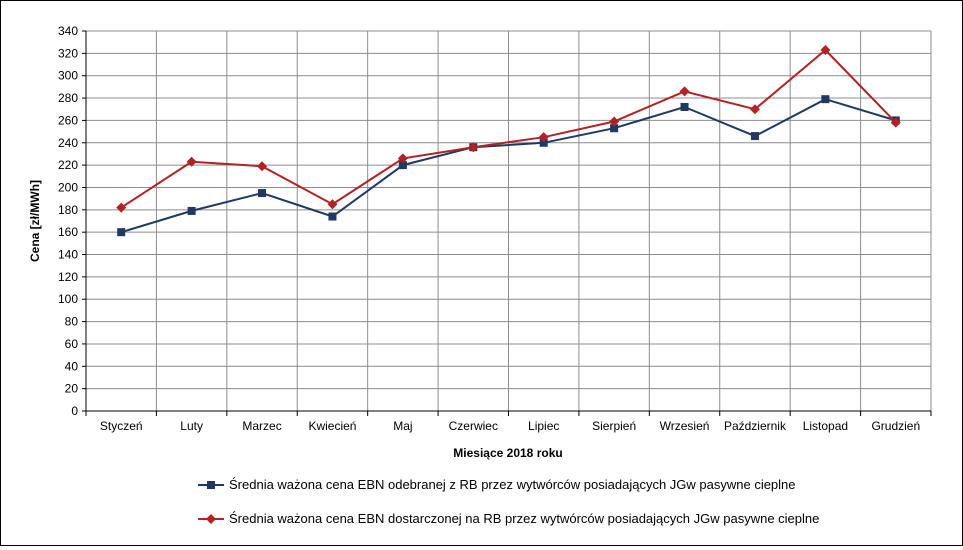 This screenshot has width=963, height=550. Describe the element at coordinates (507, 453) in the screenshot. I see `x-axis-title: Miesiące 2018 roku` at that location.